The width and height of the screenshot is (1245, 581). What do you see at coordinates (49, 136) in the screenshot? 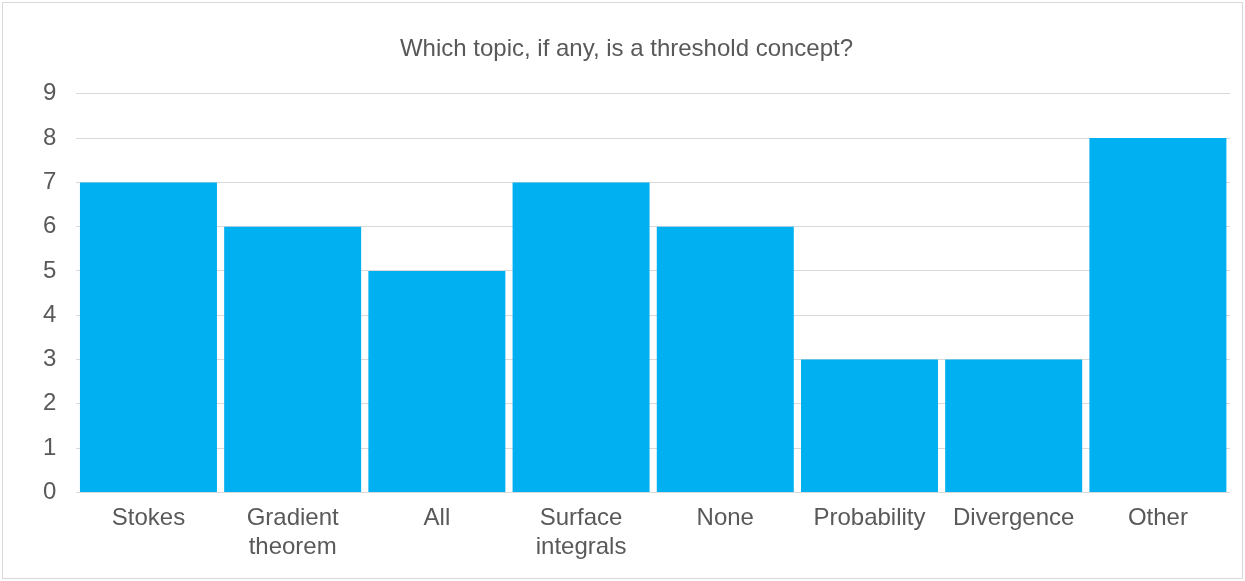
I see `y-tick-label: 8` at bounding box center [49, 136].